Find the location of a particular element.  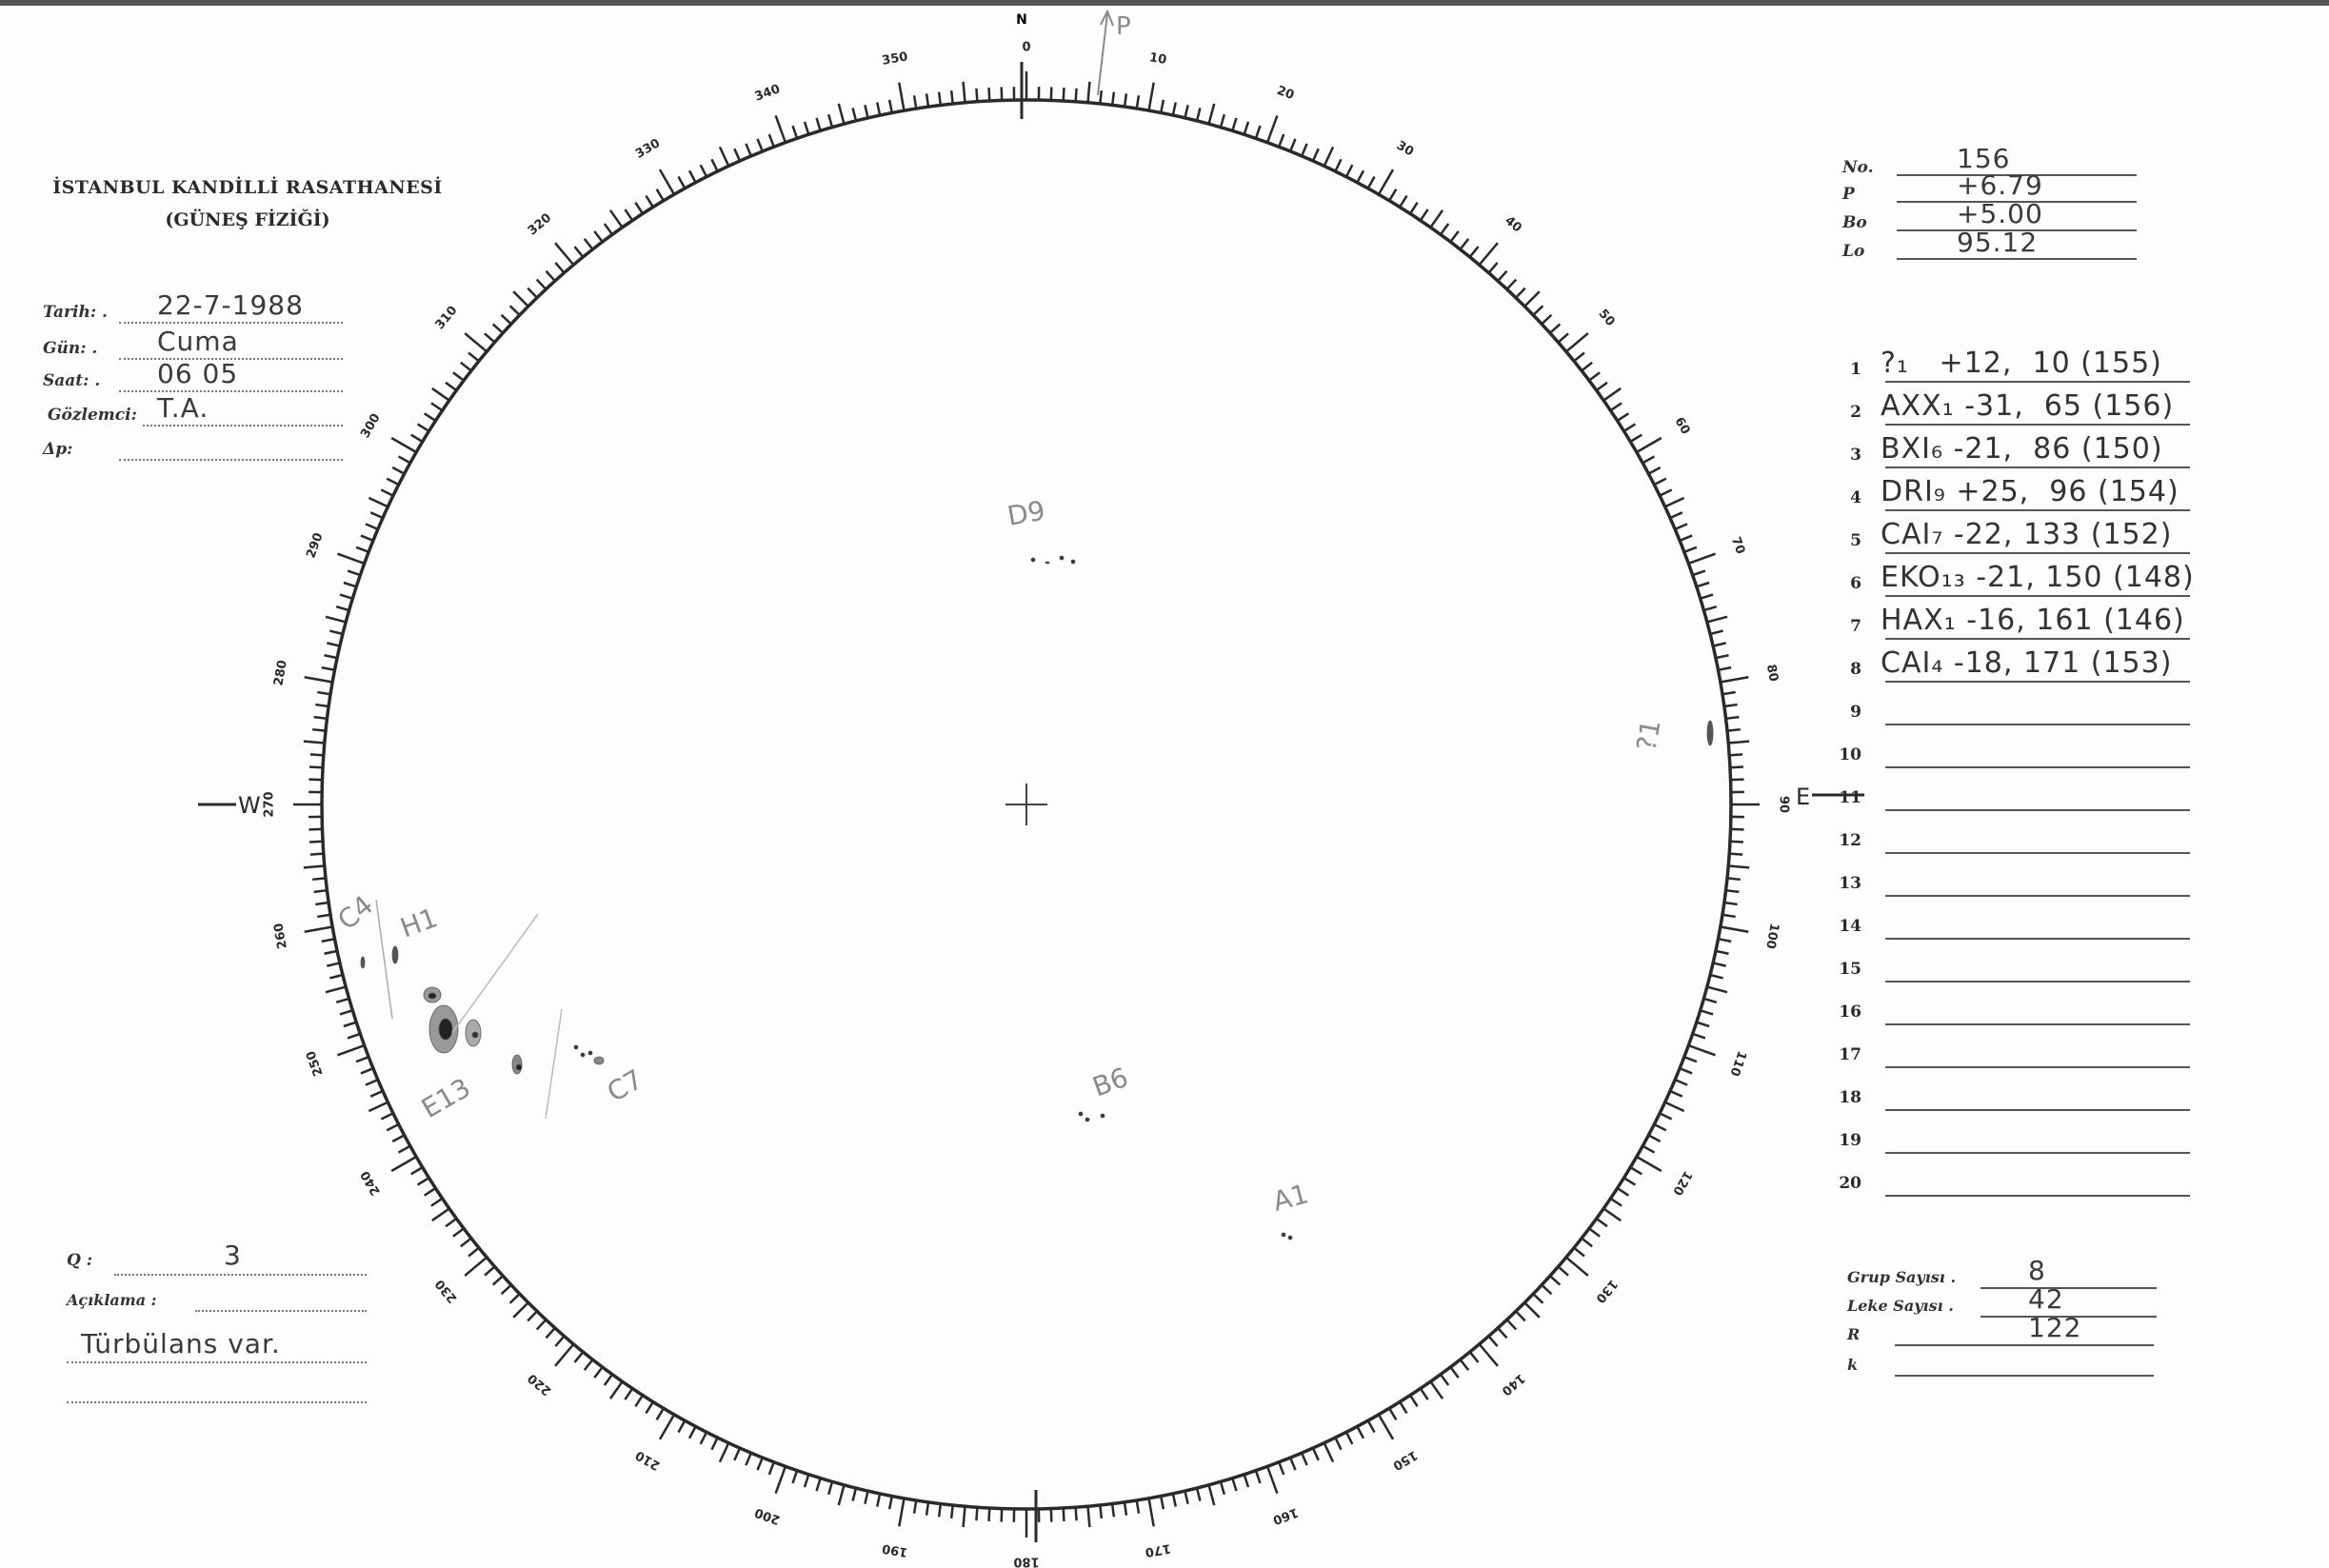

ephemeris-value-0: 156 is located at coordinates (1984, 159).